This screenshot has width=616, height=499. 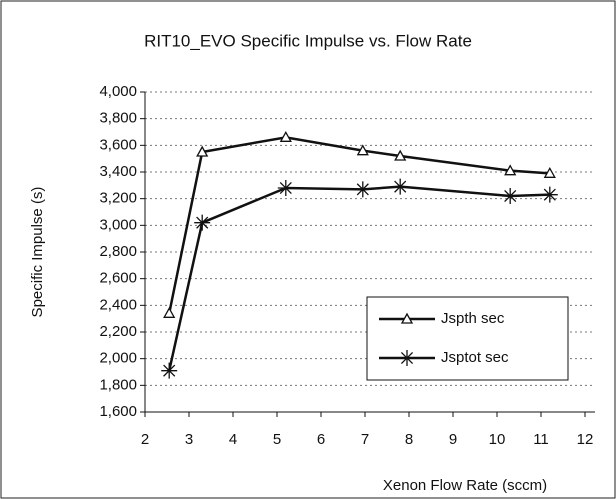 What do you see at coordinates (118, 91) in the screenshot?
I see `y-tick-label: 4,000` at bounding box center [118, 91].